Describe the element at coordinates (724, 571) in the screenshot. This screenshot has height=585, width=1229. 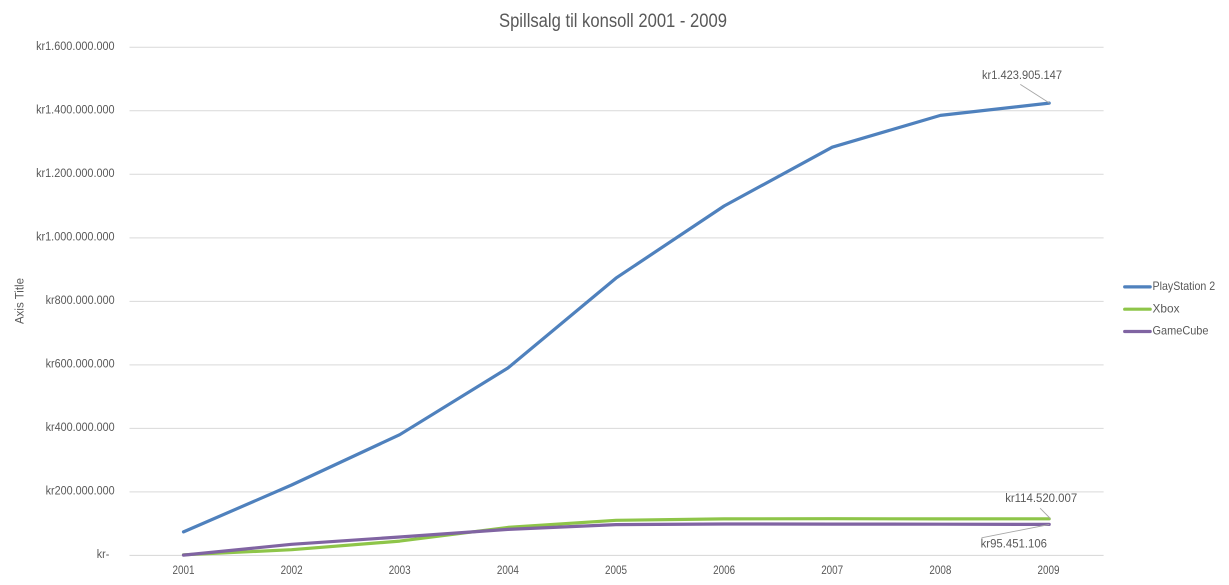
I see `svg-text: 2006` at that location.